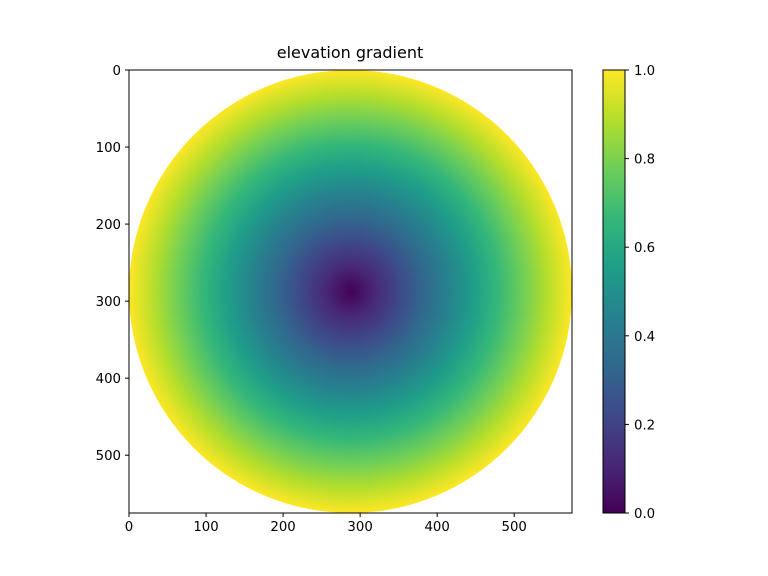 The image size is (768, 576). What do you see at coordinates (644, 425) in the screenshot?
I see `colorbar-tick-label: 0.2` at bounding box center [644, 425].